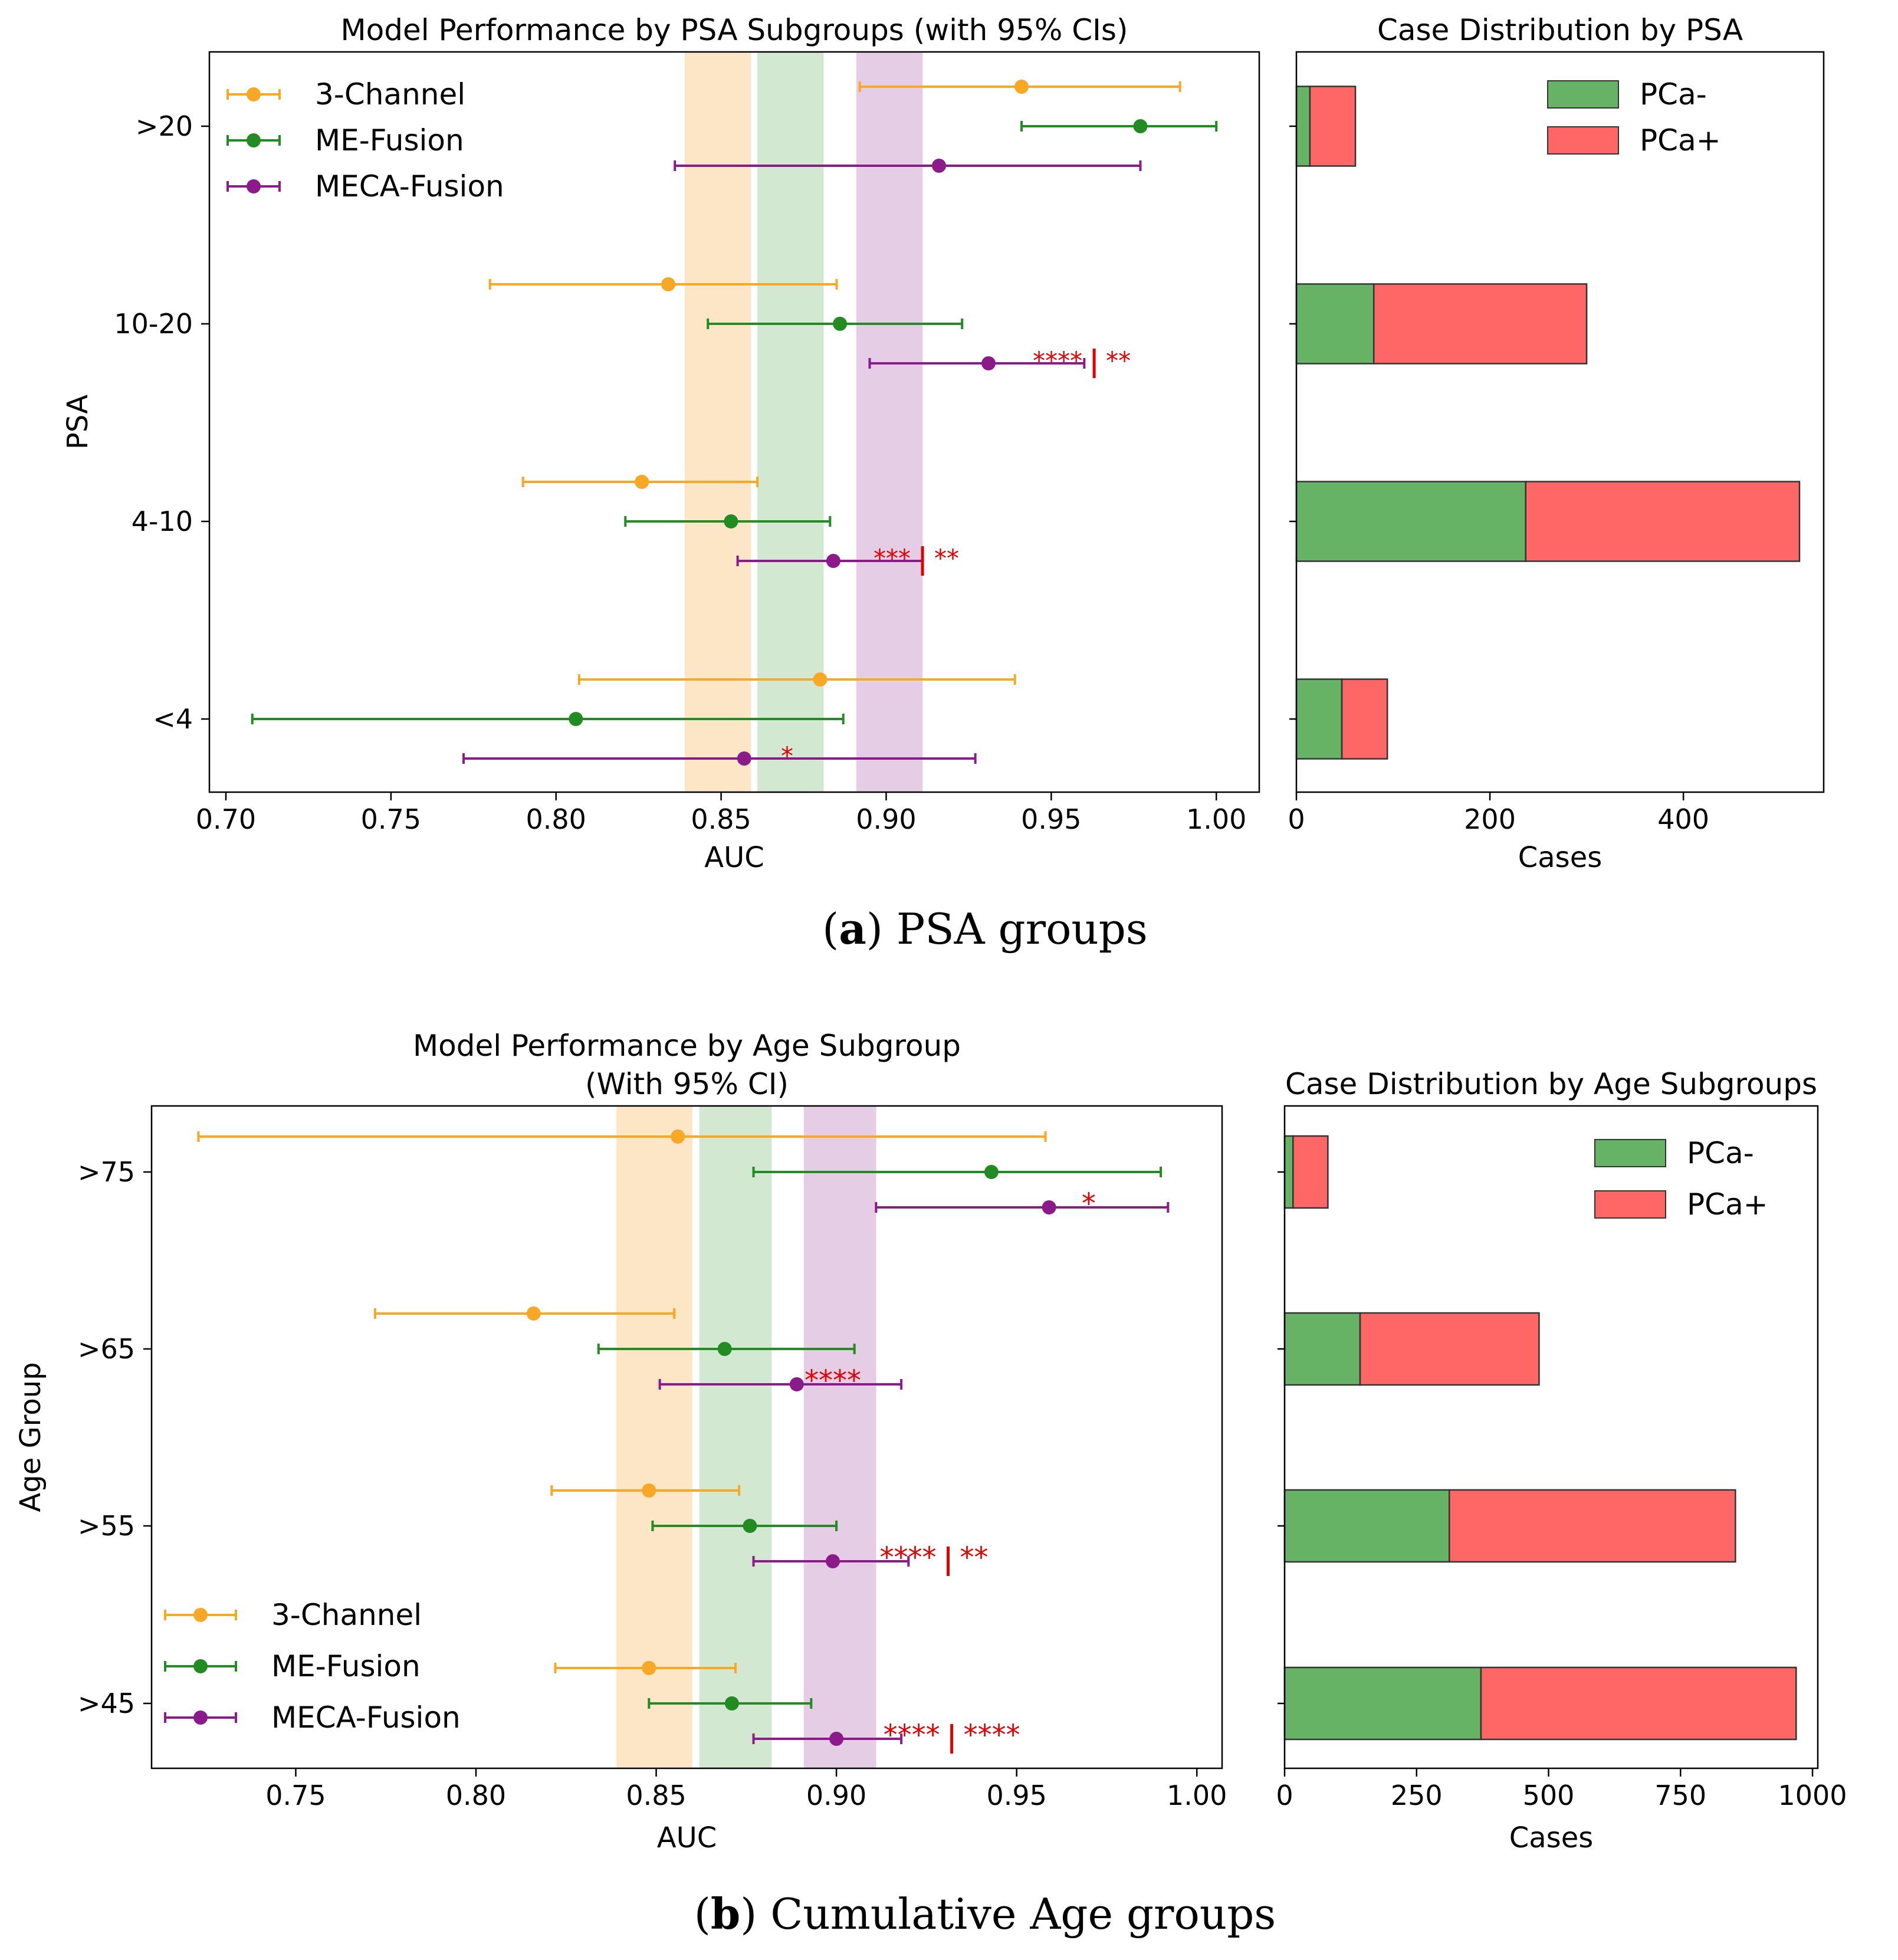  I want to click on legend-label: MECA-Fusion, so click(366, 1717).